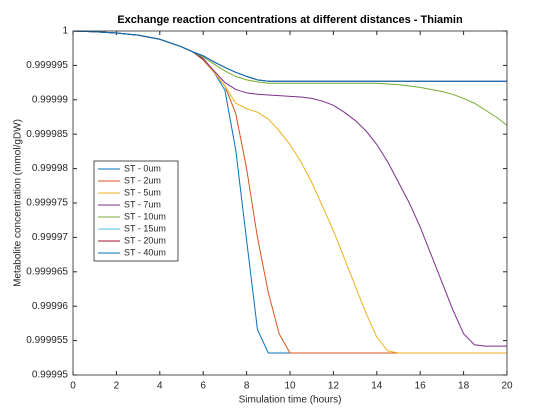  Describe the element at coordinates (50, 99) in the screenshot. I see `y-tick-label: 0.99999` at that location.